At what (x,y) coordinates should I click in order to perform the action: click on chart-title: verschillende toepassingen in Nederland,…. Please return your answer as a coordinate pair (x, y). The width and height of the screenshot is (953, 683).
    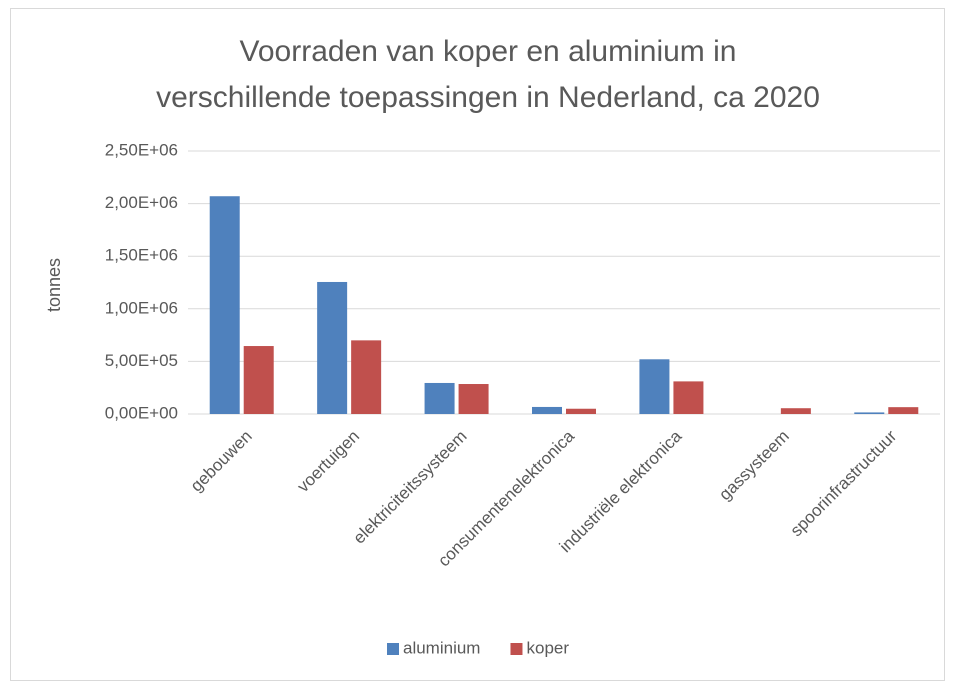
    Looking at the image, I should click on (488, 97).